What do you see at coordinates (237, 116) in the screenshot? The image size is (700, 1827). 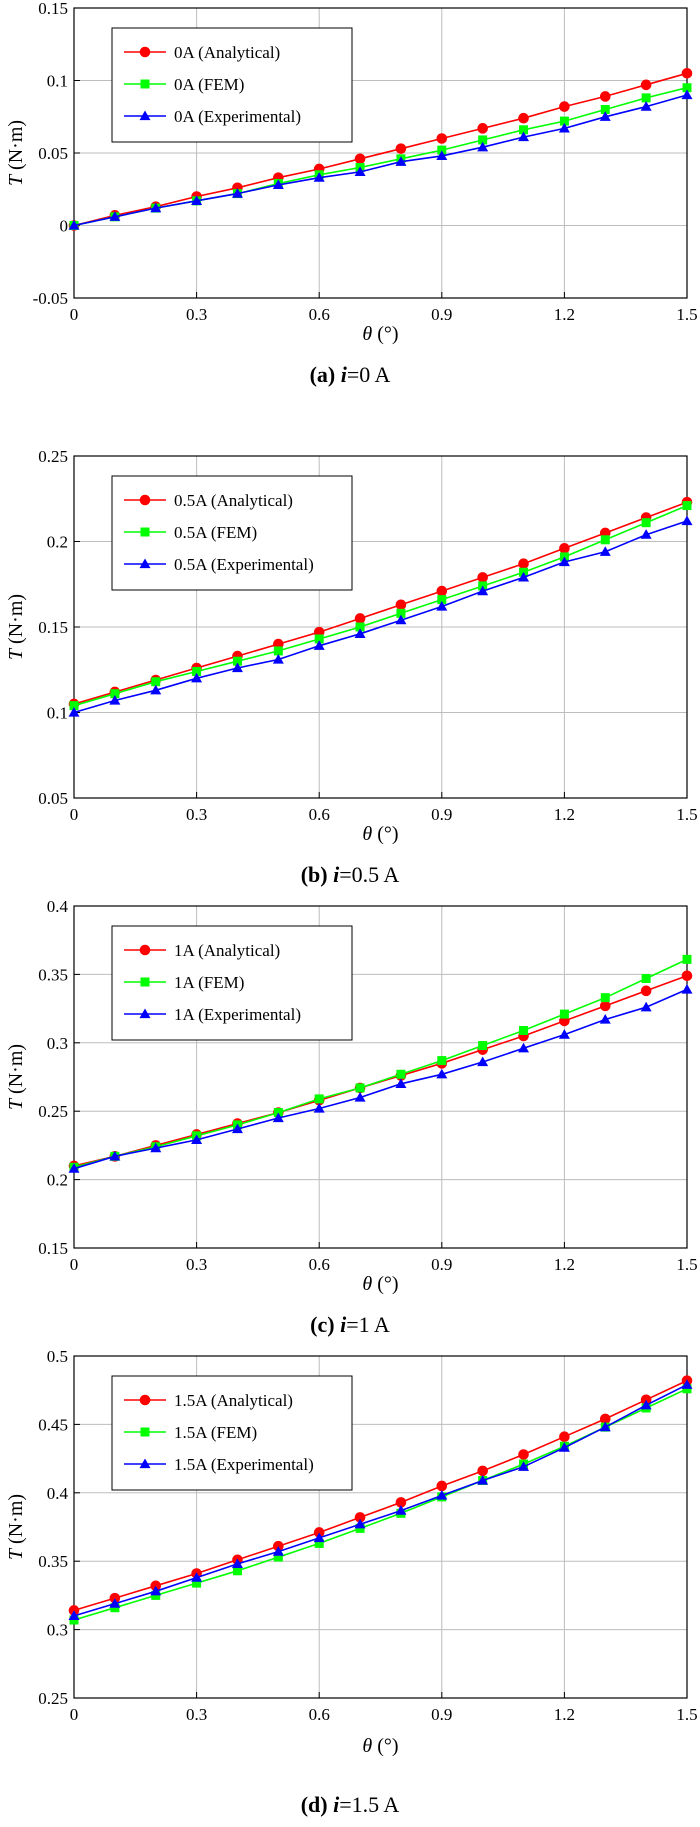 I see `legend-entry: 0A (Experimental)` at bounding box center [237, 116].